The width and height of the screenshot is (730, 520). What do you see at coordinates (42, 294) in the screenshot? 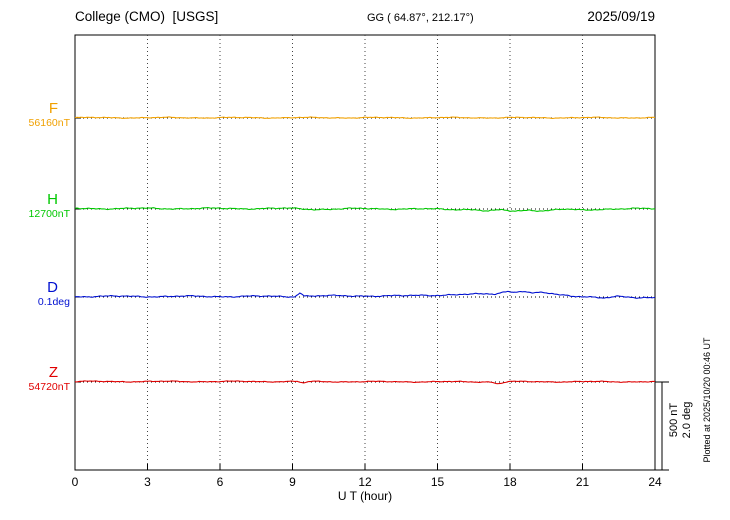
I see `trace-label-D: D 0.1deg` at bounding box center [42, 294].